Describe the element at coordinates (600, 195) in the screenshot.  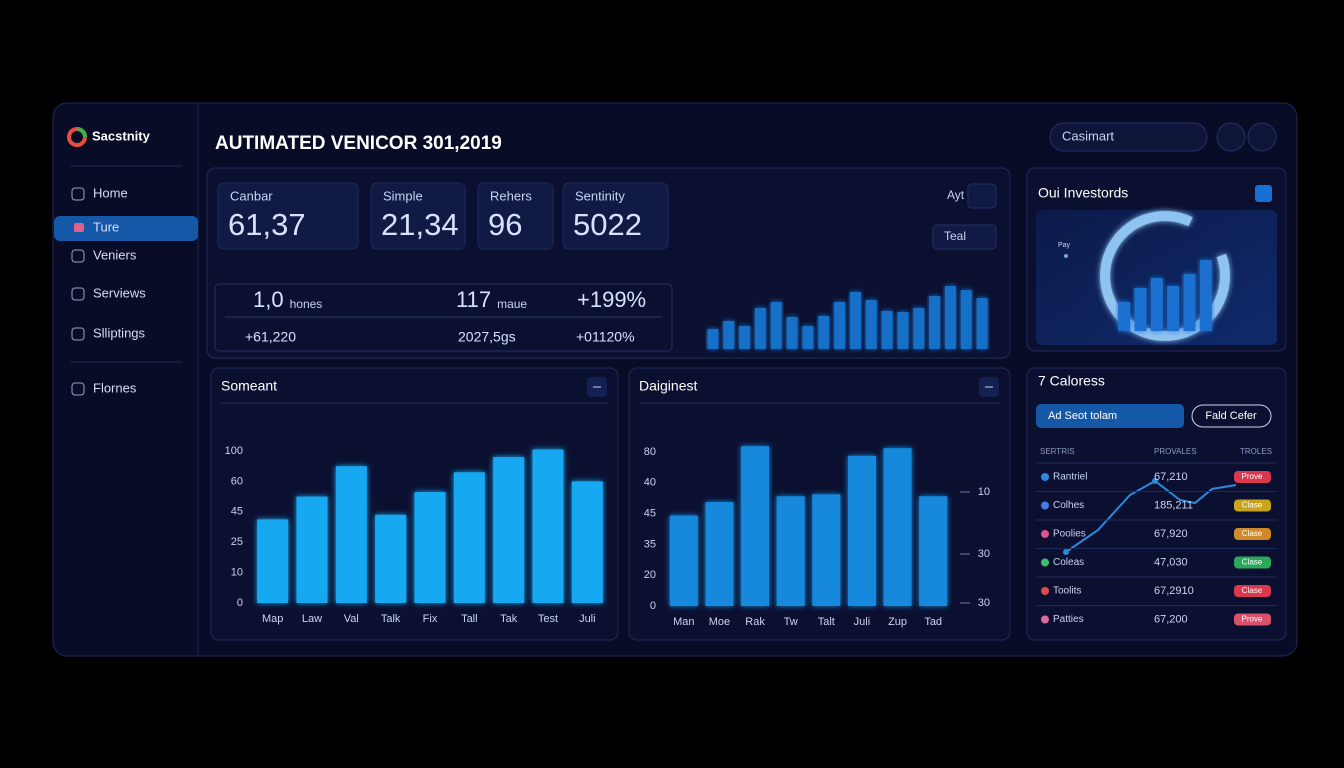
I see `kpi-label: Sentinity` at that location.